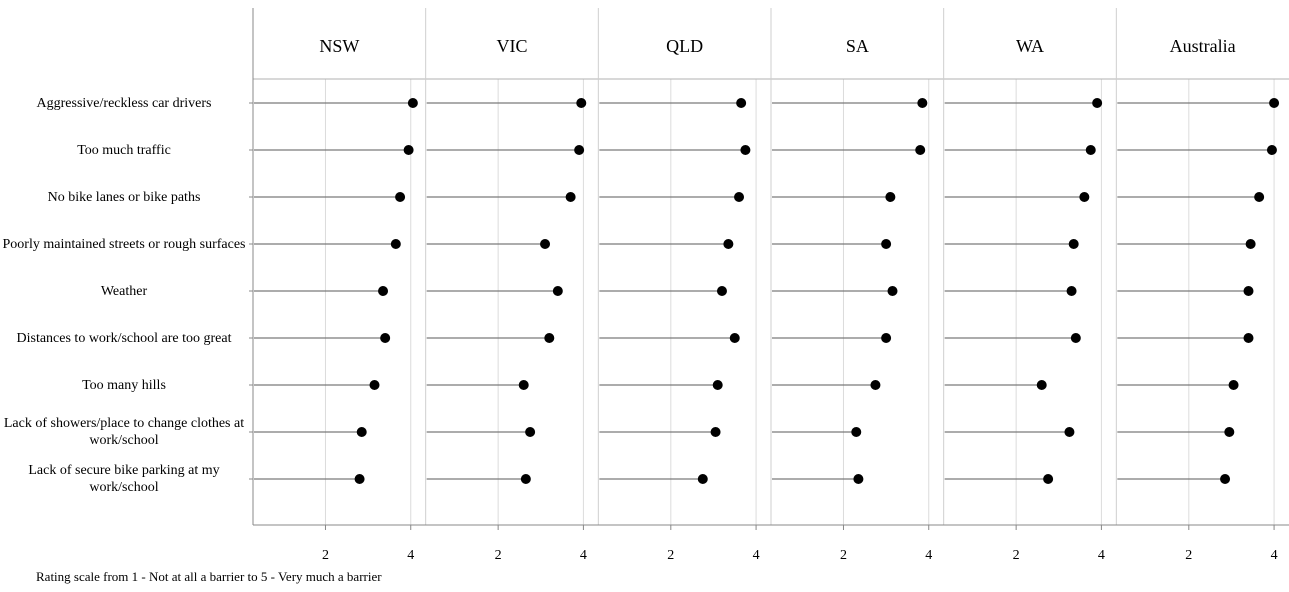 The image size is (1289, 592). What do you see at coordinates (512, 46) in the screenshot?
I see `panel-header: VIC` at bounding box center [512, 46].